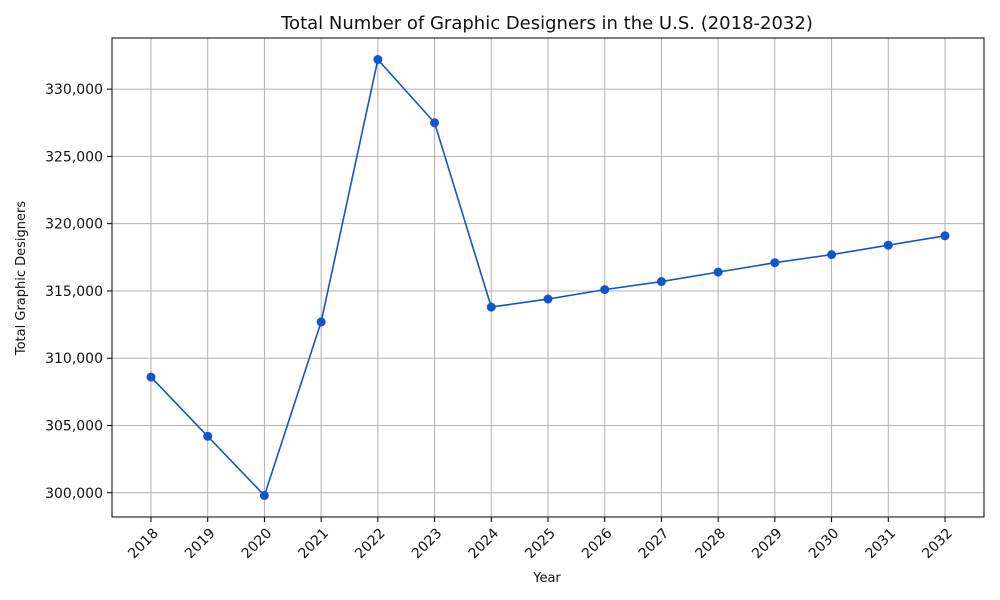  Describe the element at coordinates (881, 544) in the screenshot. I see `x-tick-label: 2031` at that location.